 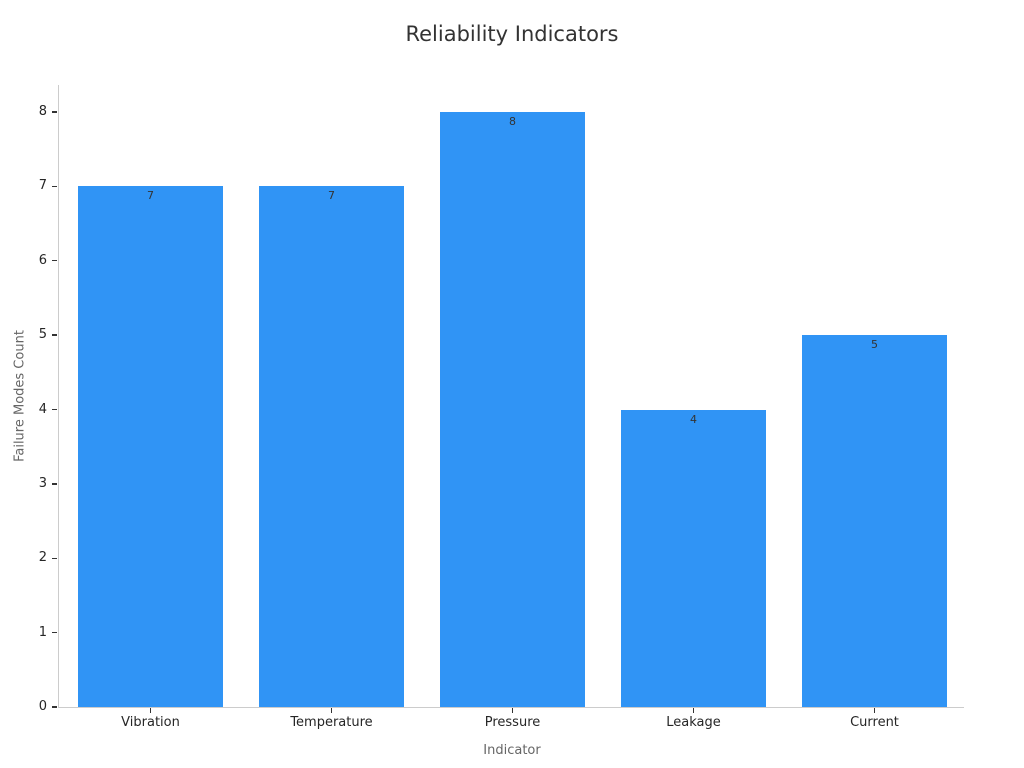 What do you see at coordinates (874, 345) in the screenshot?
I see `bar-value-label: 5` at bounding box center [874, 345].